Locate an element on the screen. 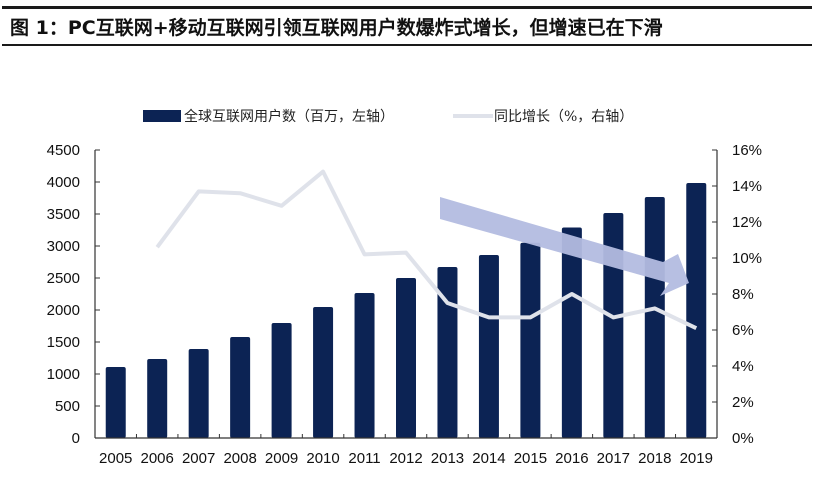 This screenshot has width=814, height=496. right-tick-label: 6% is located at coordinates (743, 330).